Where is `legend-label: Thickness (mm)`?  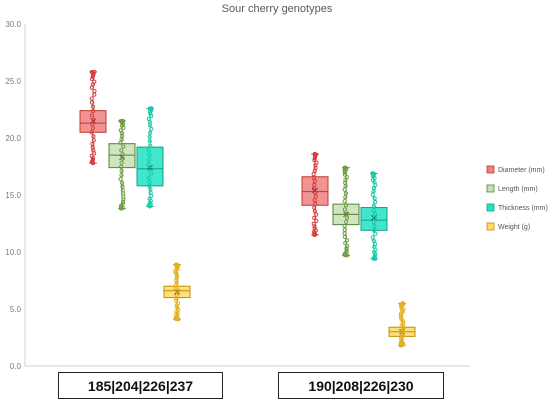 legend-label: Thickness (mm) is located at coordinates (523, 208).